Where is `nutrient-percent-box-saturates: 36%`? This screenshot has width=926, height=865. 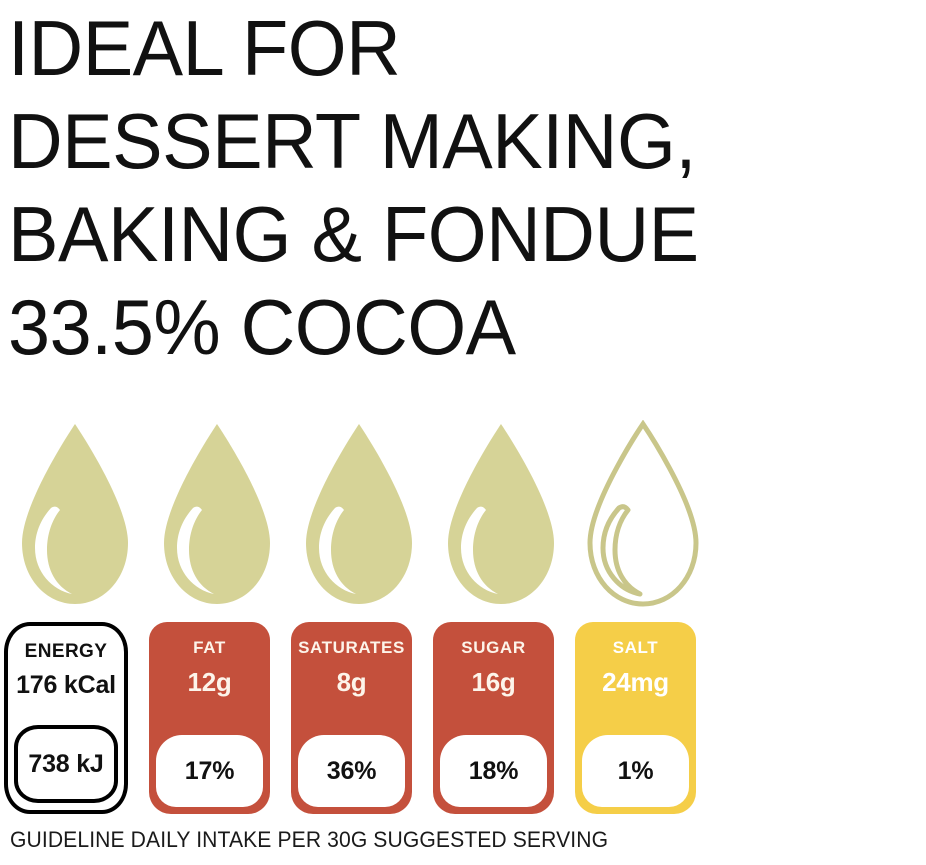 nutrient-percent-box-saturates: 36% is located at coordinates (351, 771).